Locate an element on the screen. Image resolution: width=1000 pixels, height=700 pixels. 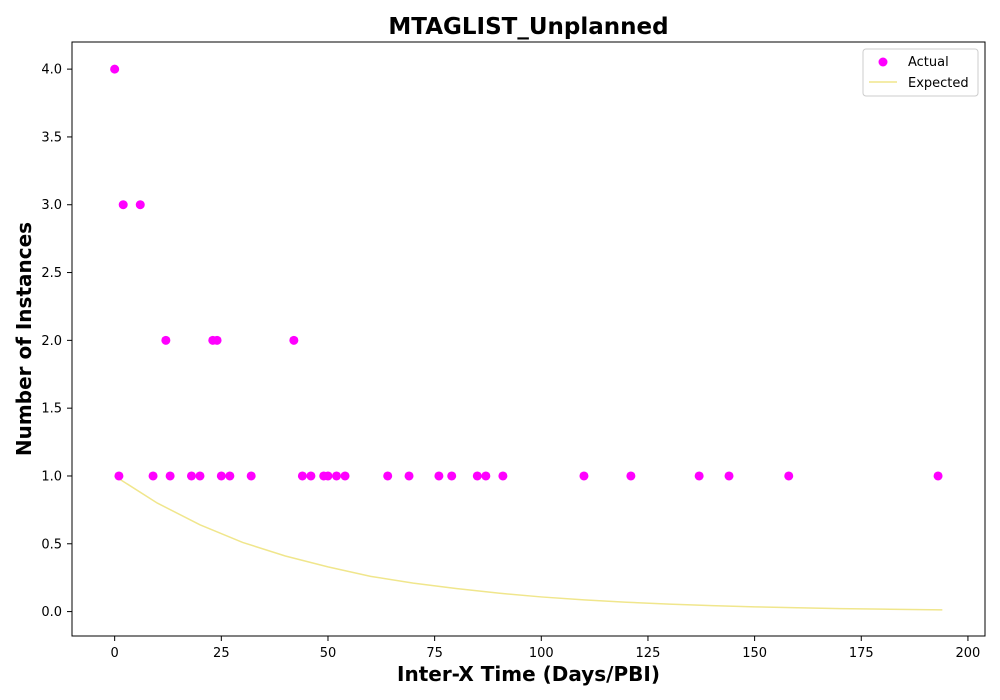
legend: Actual Expected is located at coordinates (920, 72).